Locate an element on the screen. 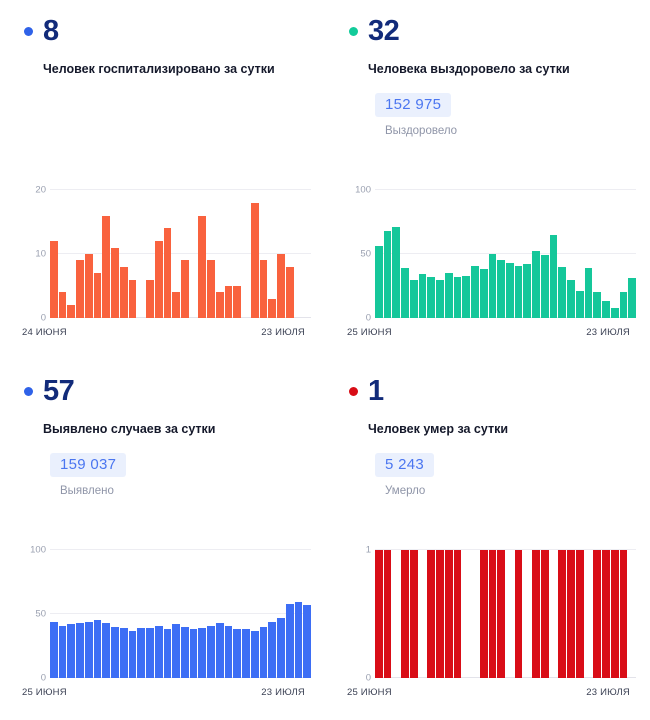  bar-chart-cases: 0 50 100 is located at coordinates (167, 614).